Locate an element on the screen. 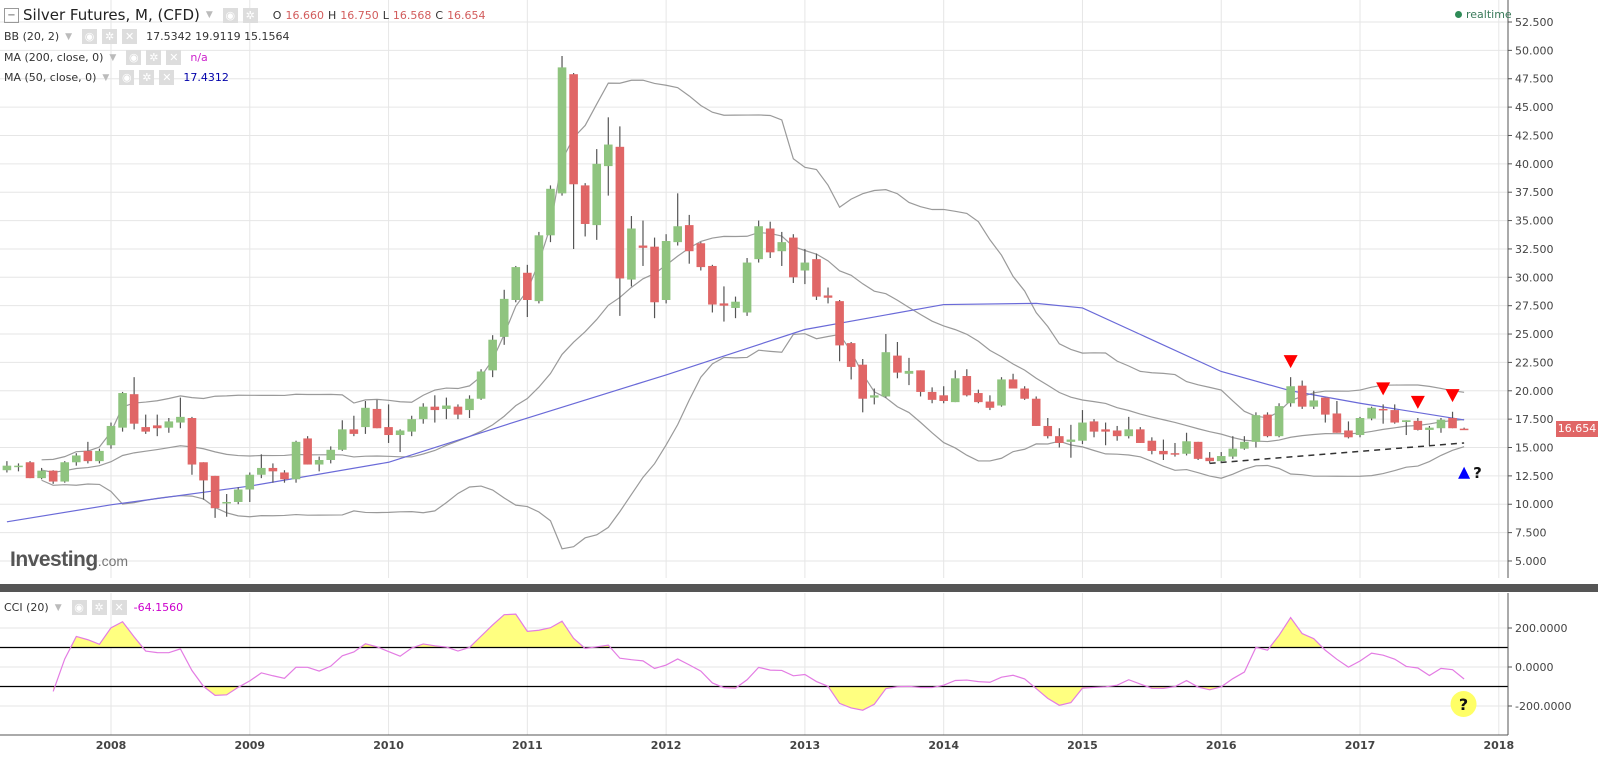  y-tick-label: 7.500 is located at coordinates (1531, 533).